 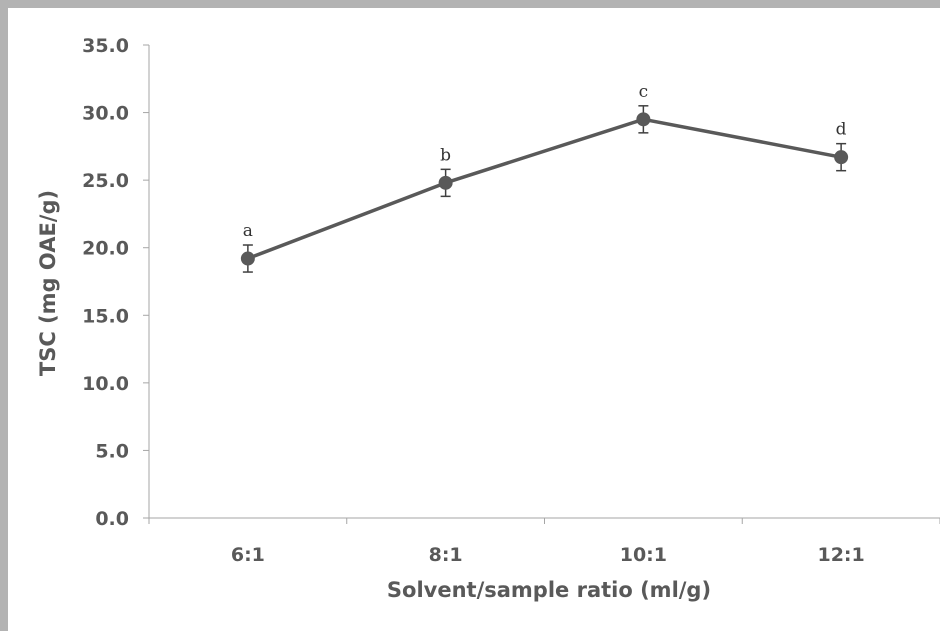 What do you see at coordinates (248, 555) in the screenshot?
I see `x-tick-label: 6:1` at bounding box center [248, 555].